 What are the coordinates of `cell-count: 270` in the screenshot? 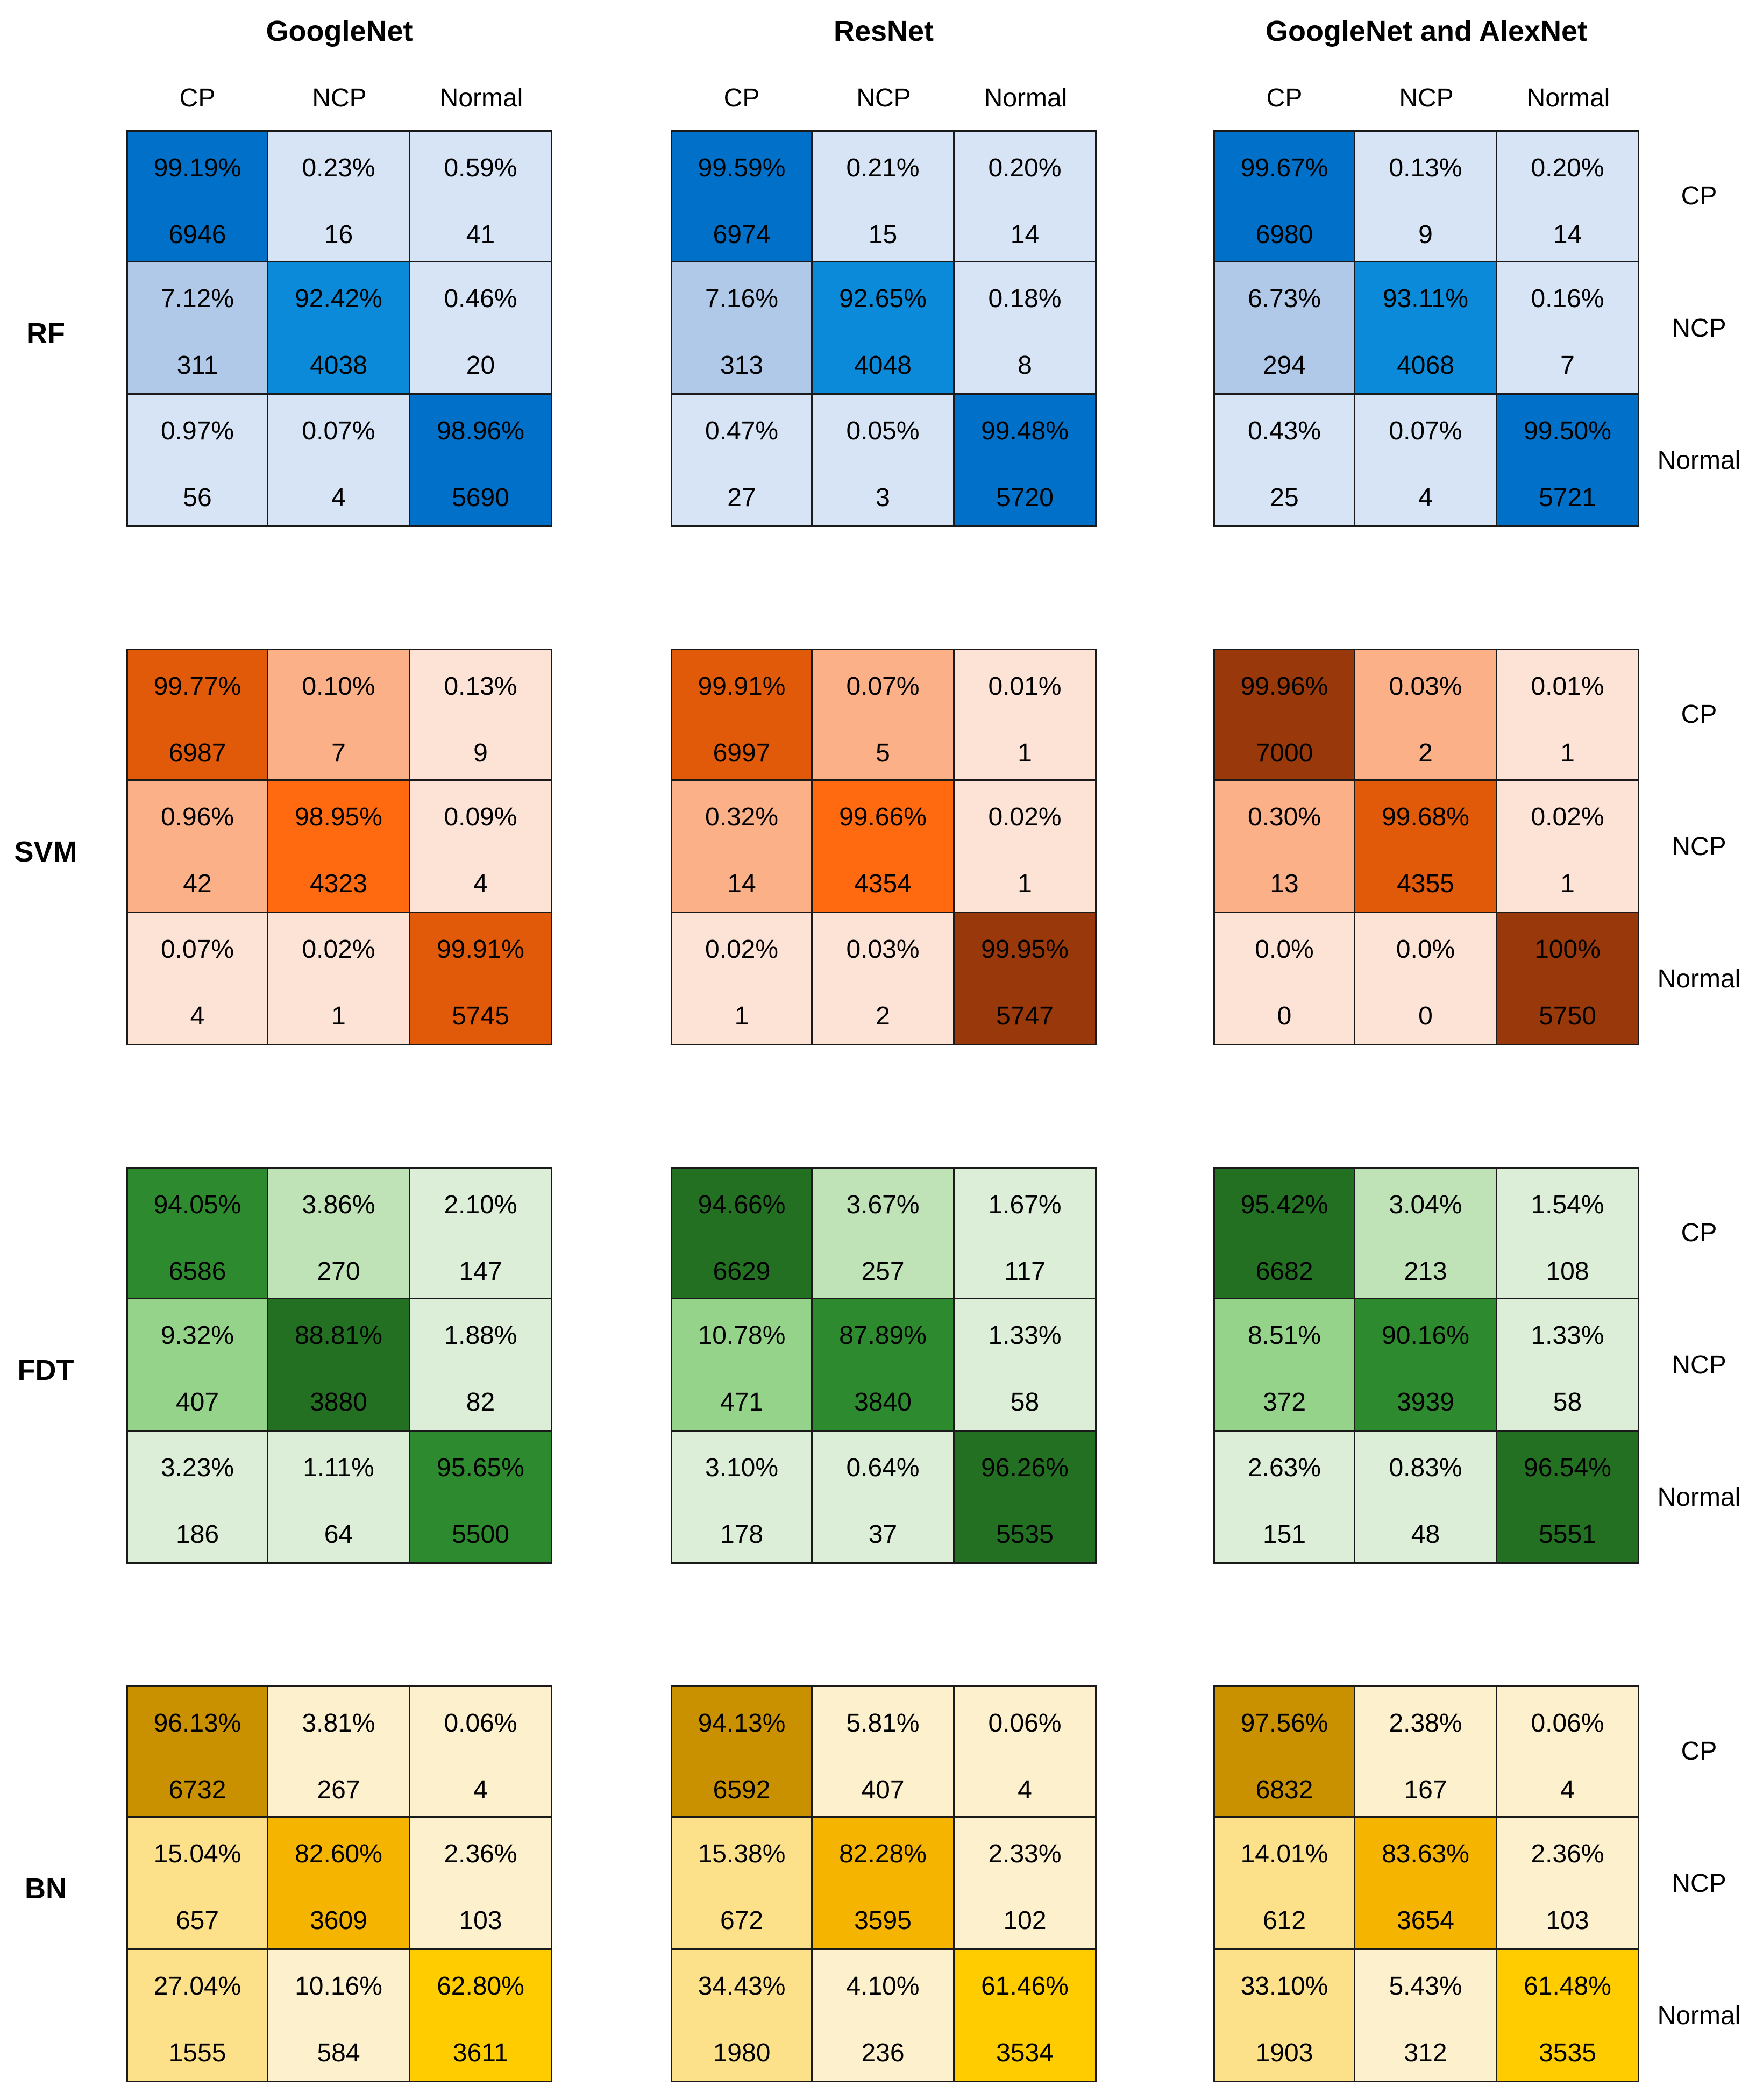 It's located at (338, 1271).